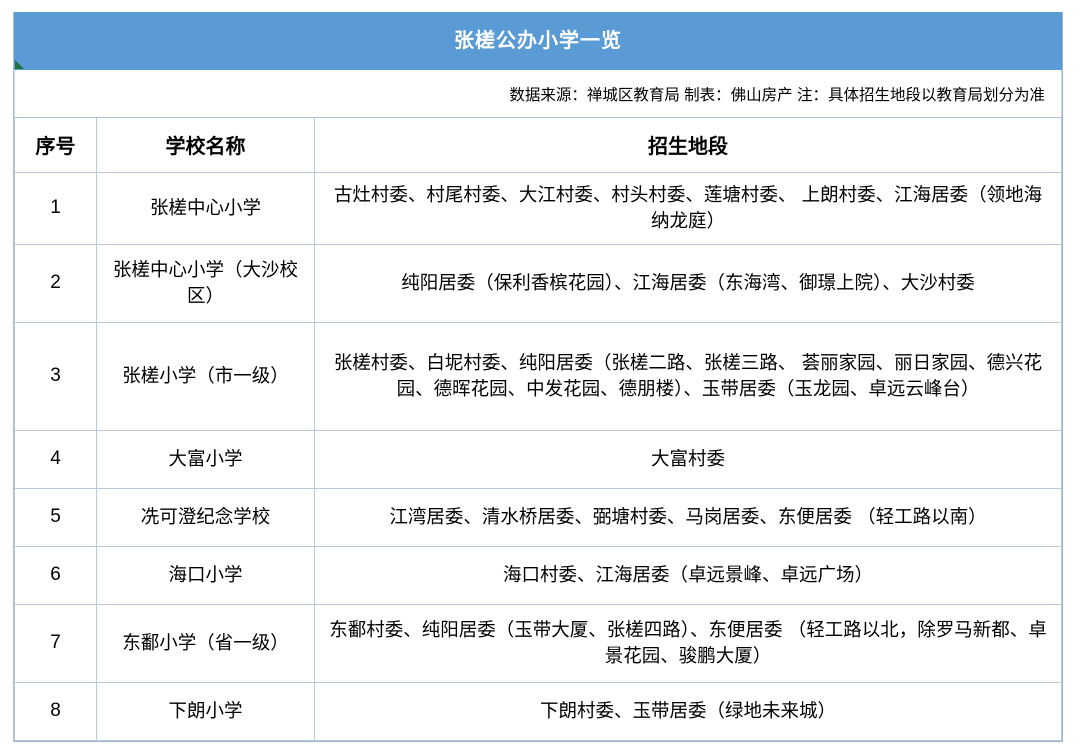 The image size is (1080, 756). Describe the element at coordinates (205, 459) in the screenshot. I see `cell-name: 大富小学` at that location.